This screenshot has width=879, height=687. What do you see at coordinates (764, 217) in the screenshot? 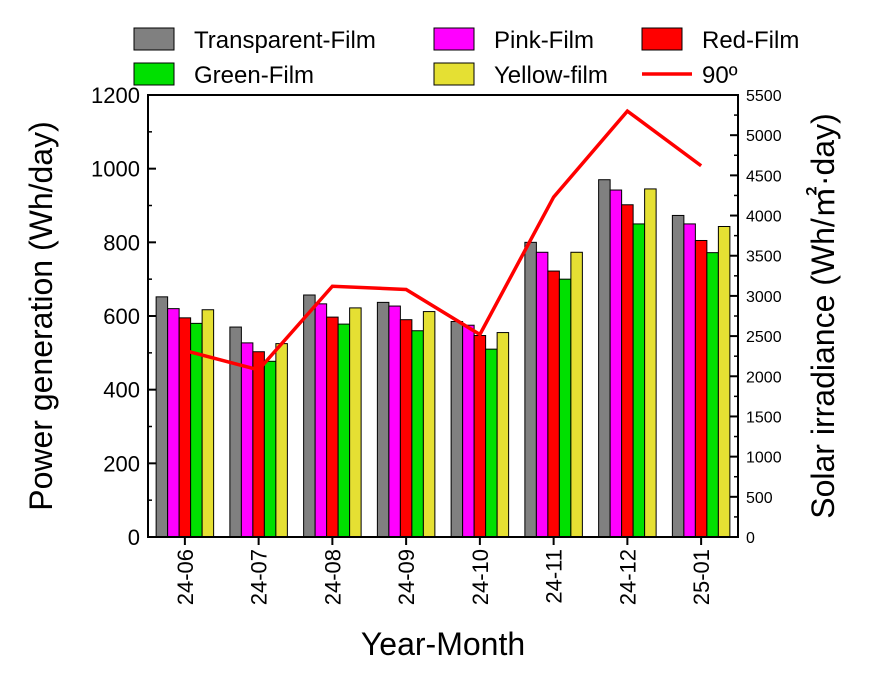
I see `right-tick-label: 4000` at bounding box center [764, 217].